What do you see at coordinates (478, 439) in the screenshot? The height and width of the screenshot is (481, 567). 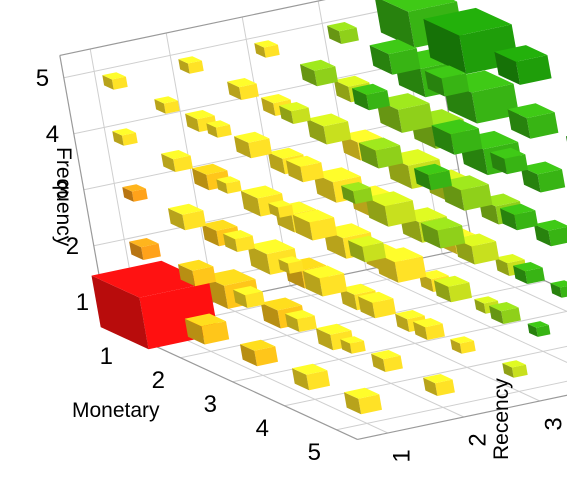 I see `recency-tick-label: 2` at bounding box center [478, 439].